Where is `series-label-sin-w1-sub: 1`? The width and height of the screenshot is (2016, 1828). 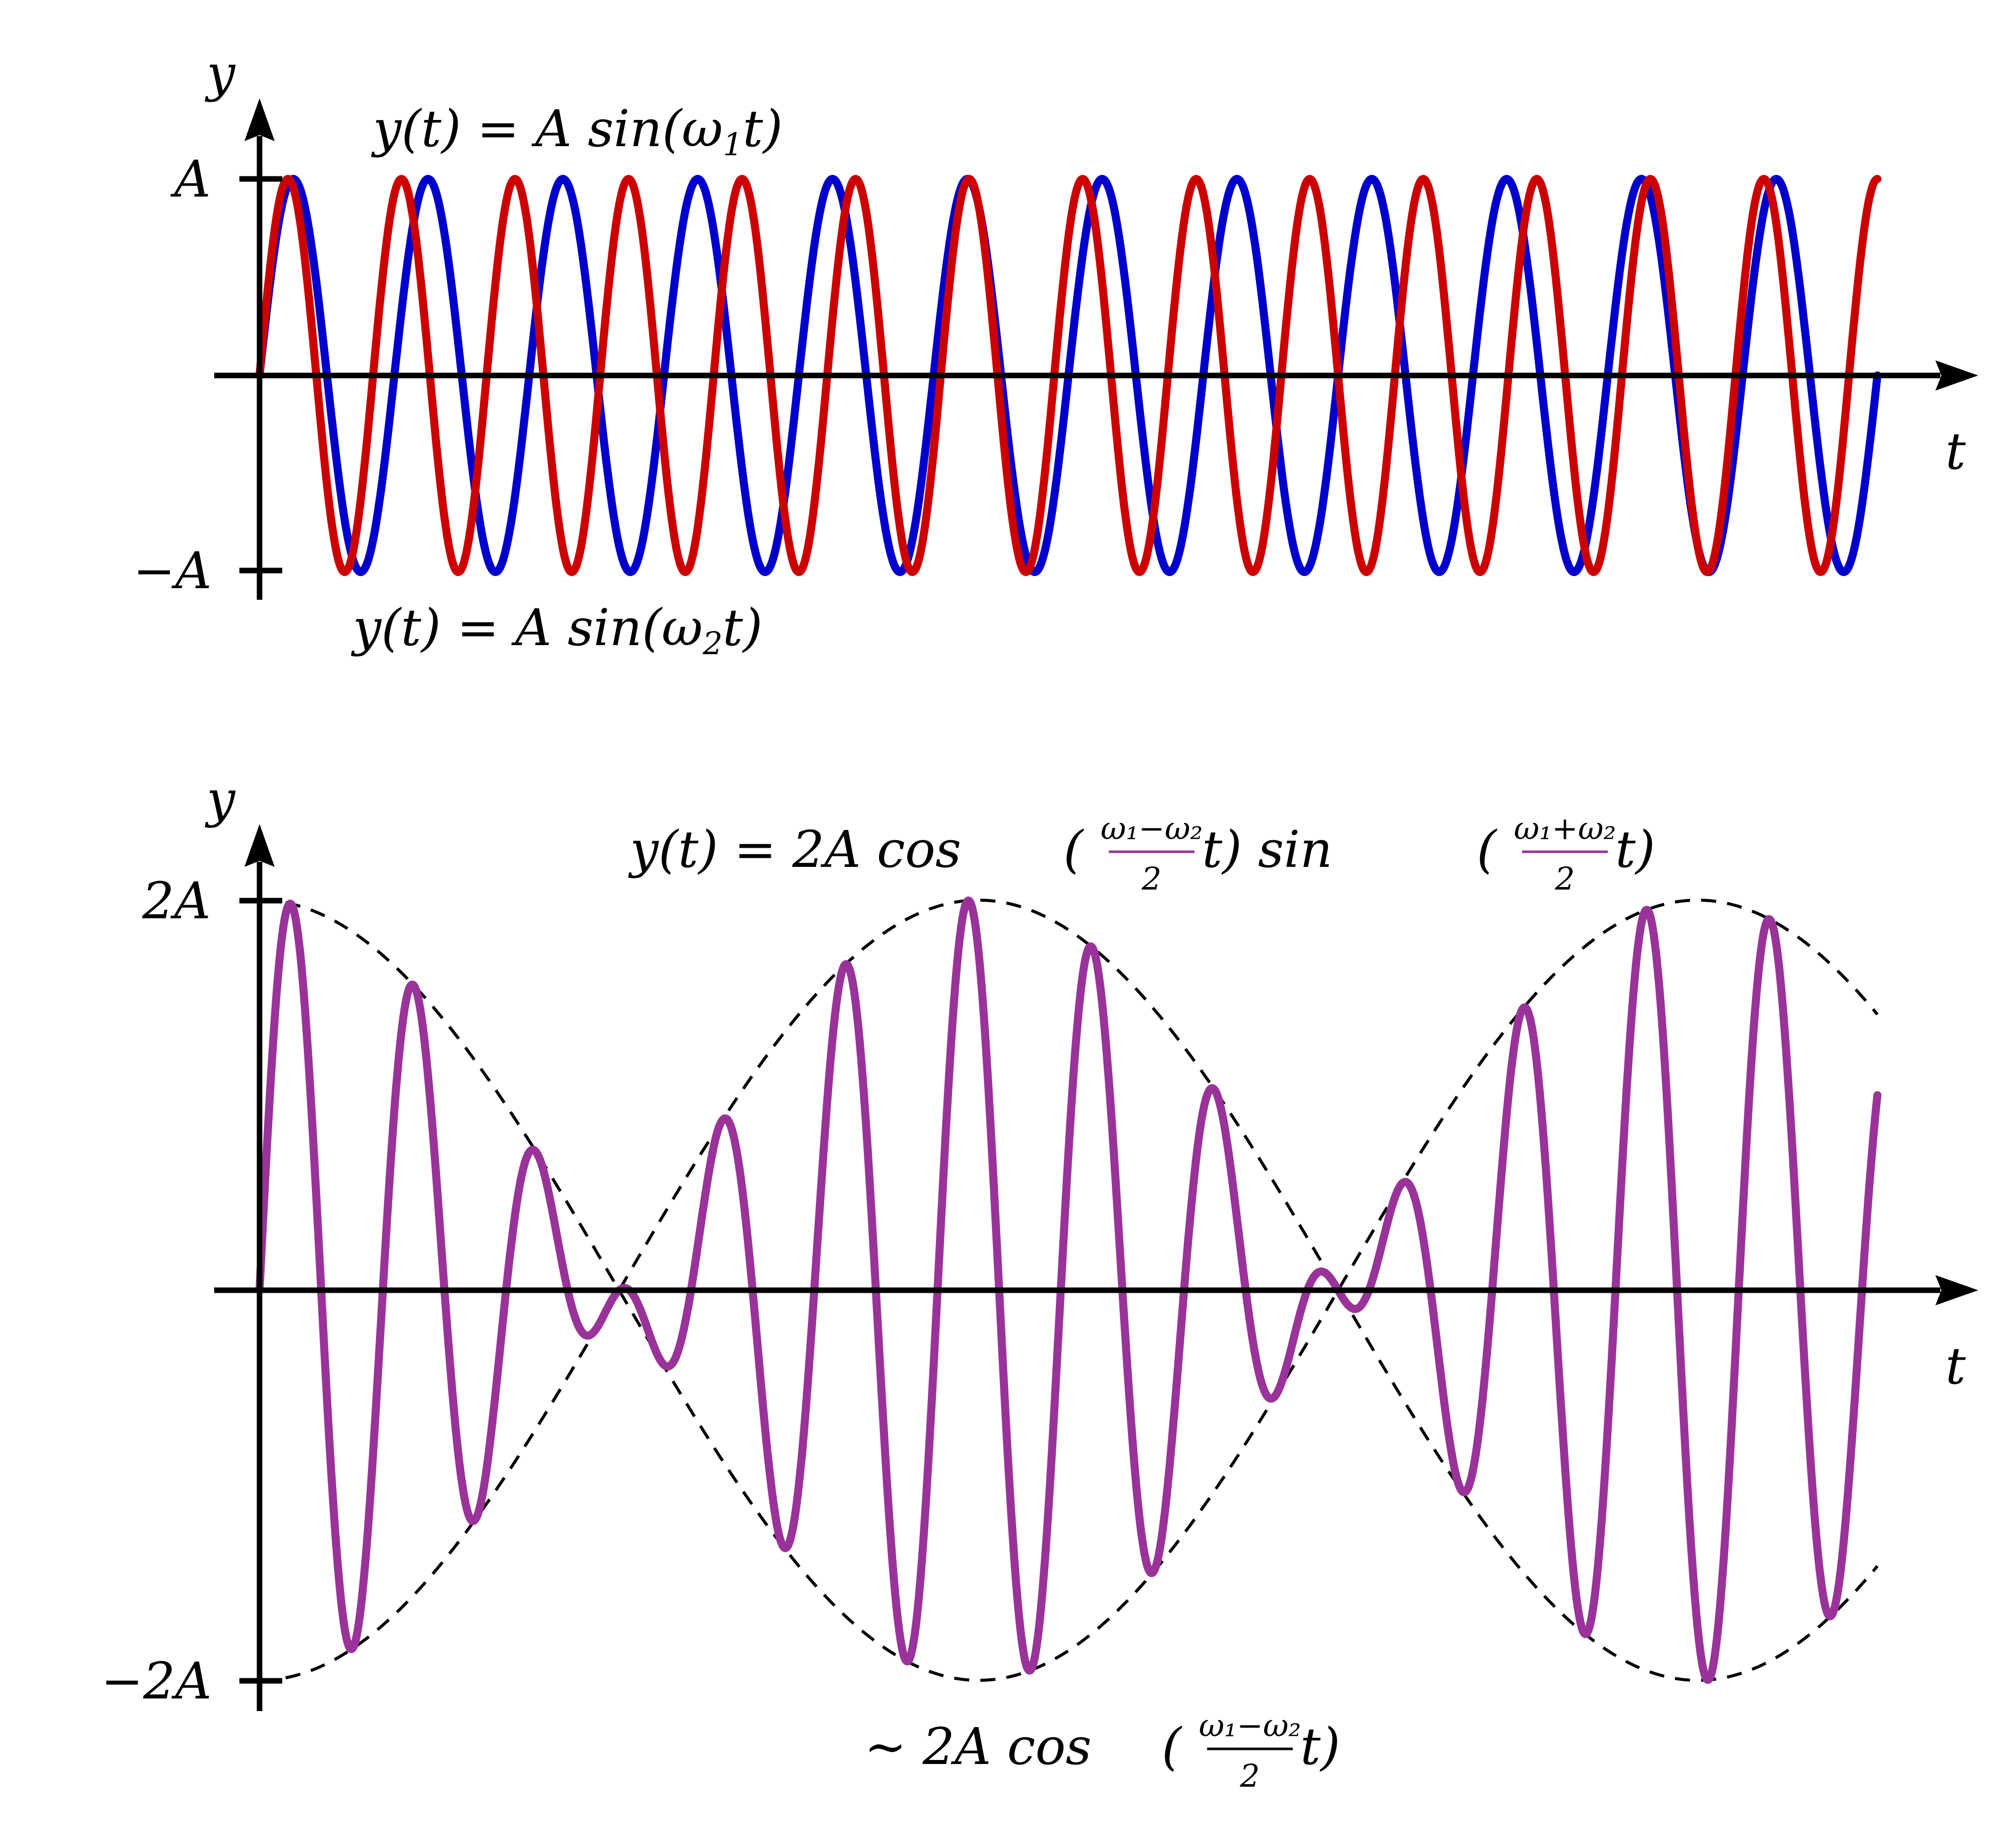 series-label-sin-w1-sub: 1 is located at coordinates (732, 144).